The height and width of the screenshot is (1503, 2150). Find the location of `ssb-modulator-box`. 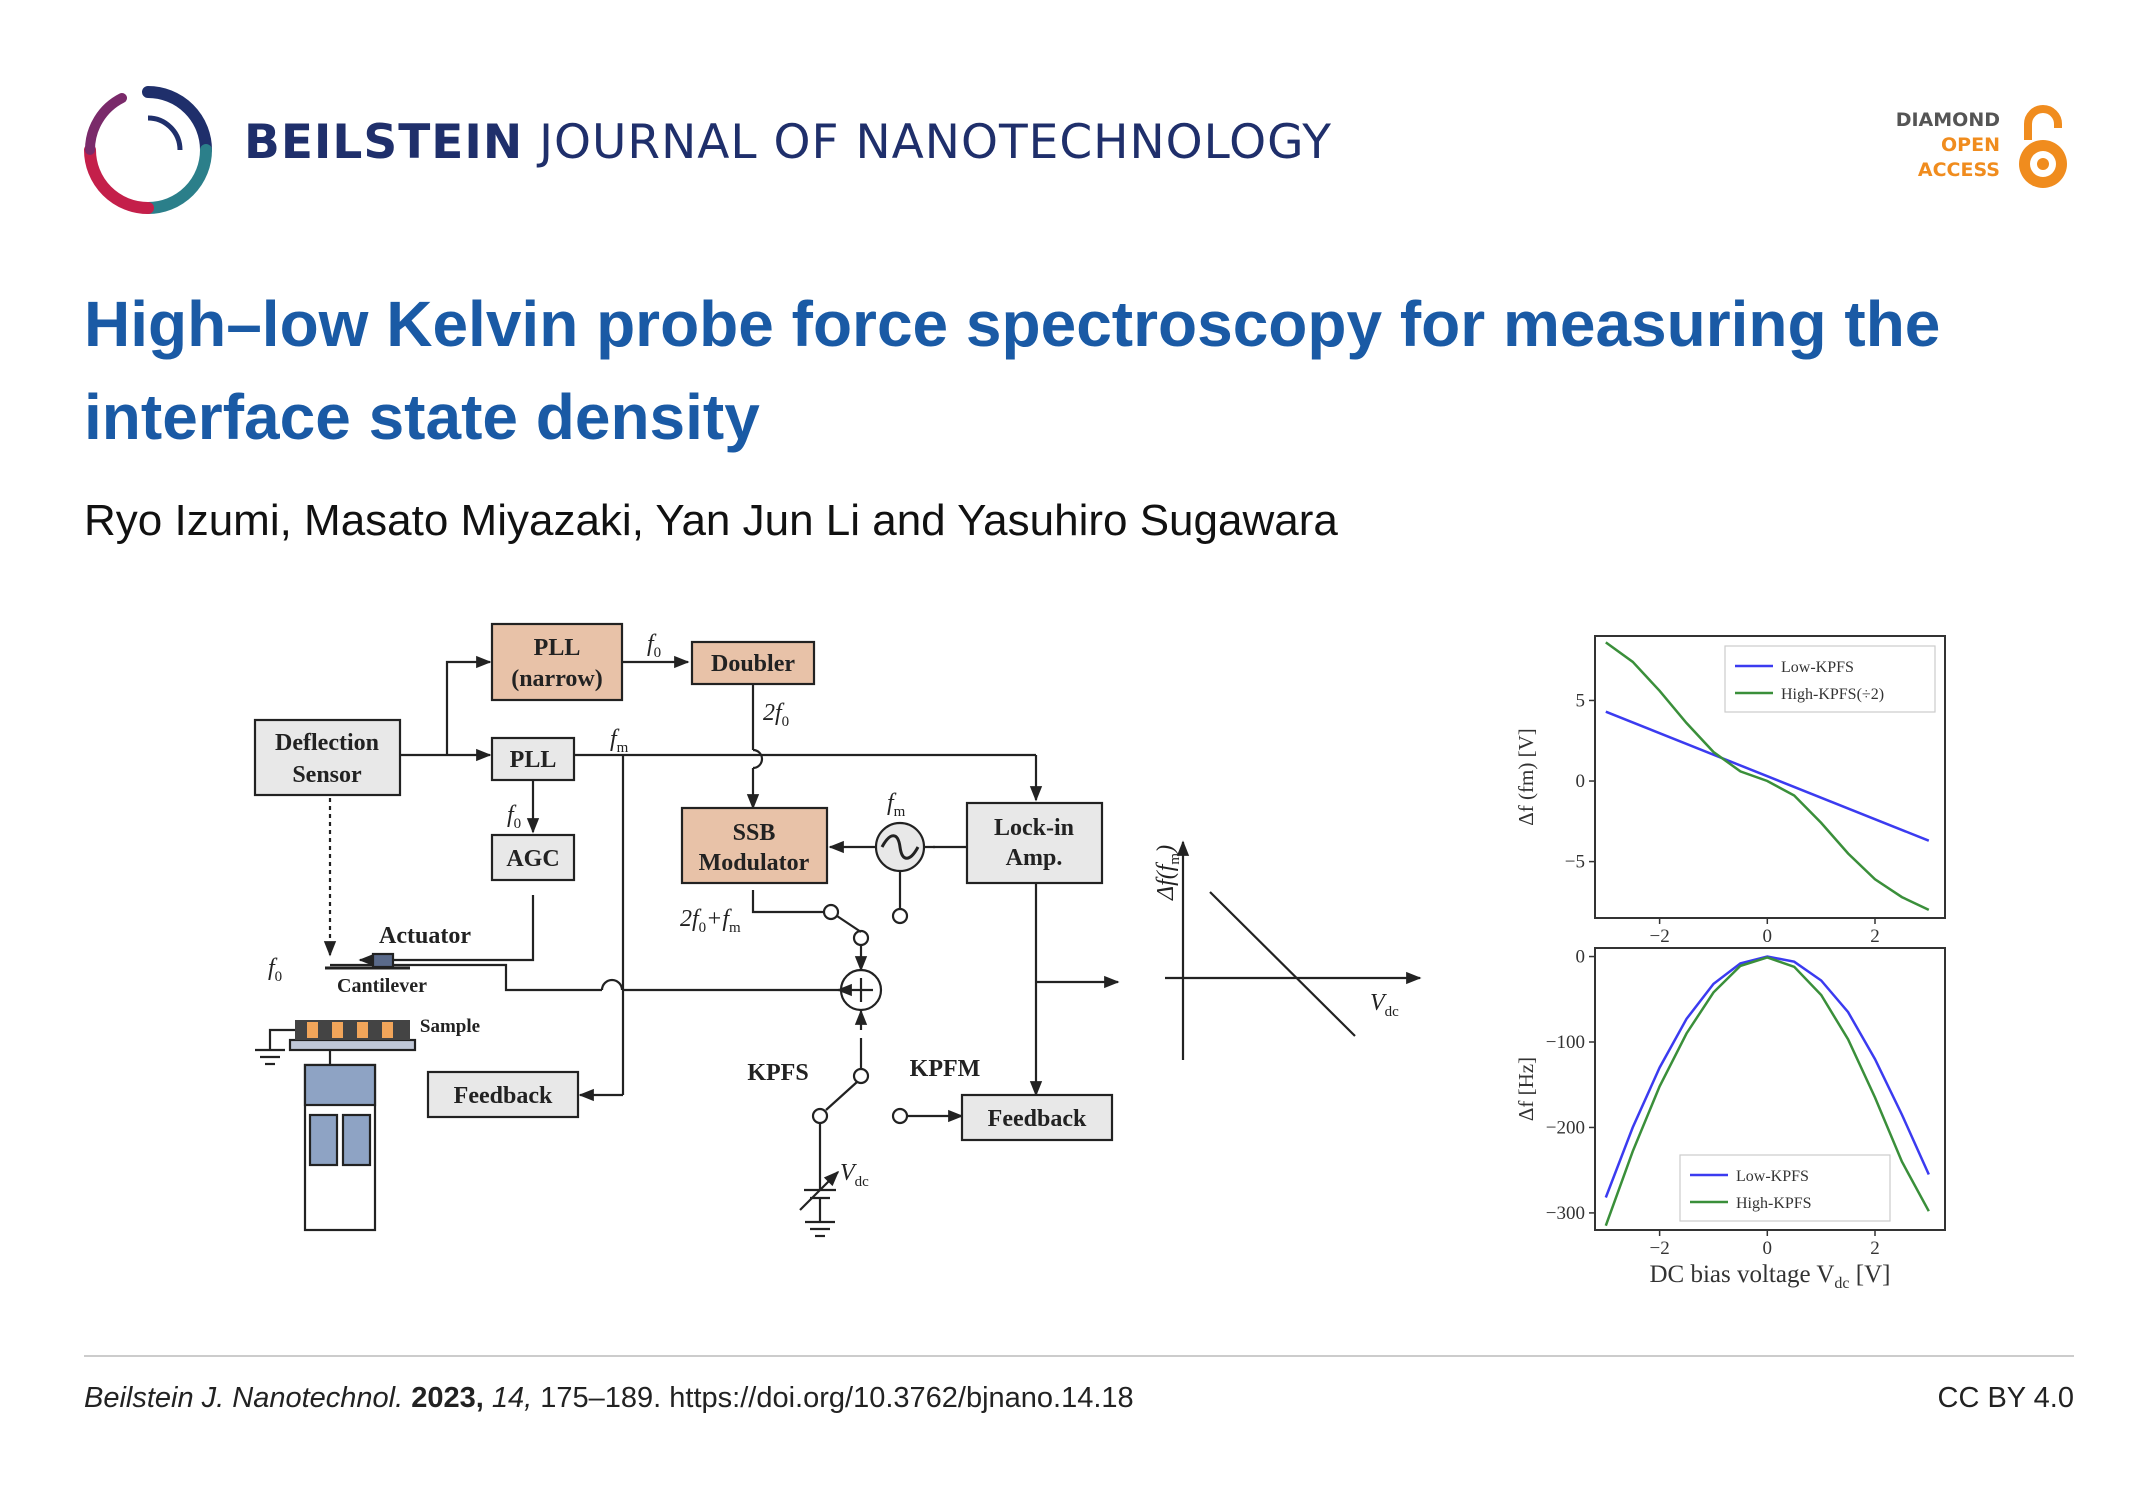

ssb-modulator-box is located at coordinates (754, 845).